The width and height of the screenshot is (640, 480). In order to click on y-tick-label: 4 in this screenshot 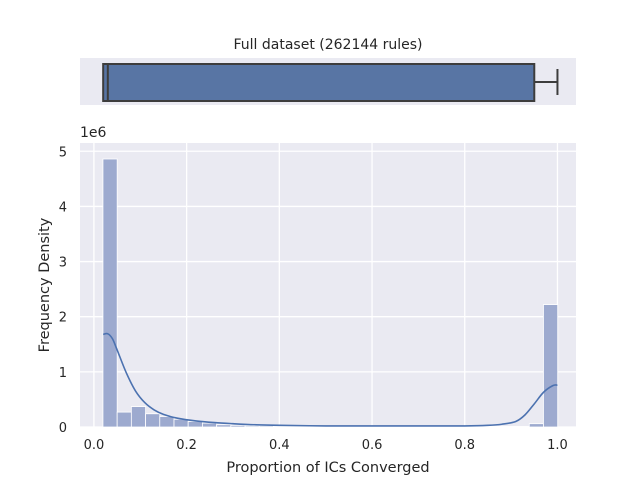, I will do `click(63, 207)`.